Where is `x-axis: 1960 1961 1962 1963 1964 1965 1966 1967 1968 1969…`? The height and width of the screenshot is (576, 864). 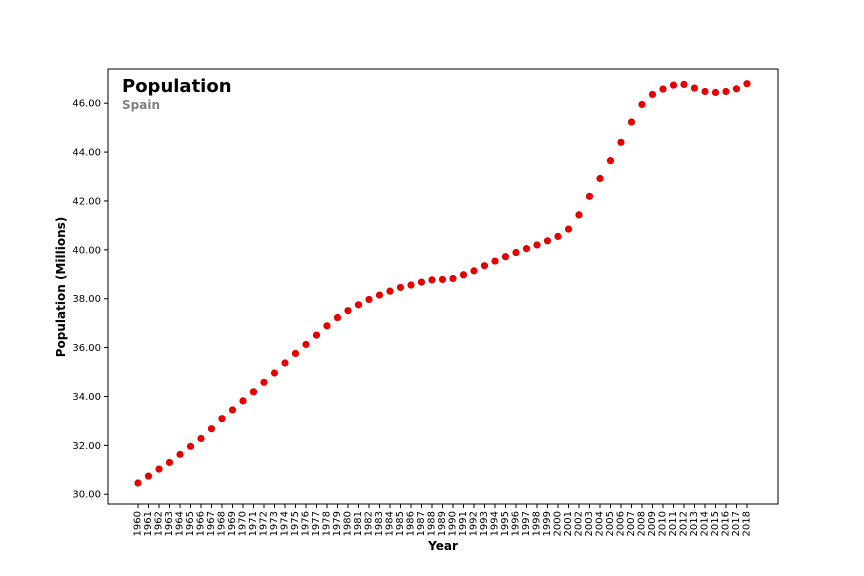
x-axis: 1960 1961 1962 1963 1964 1965 1966 1967 1968 1969… is located at coordinates (443, 520).